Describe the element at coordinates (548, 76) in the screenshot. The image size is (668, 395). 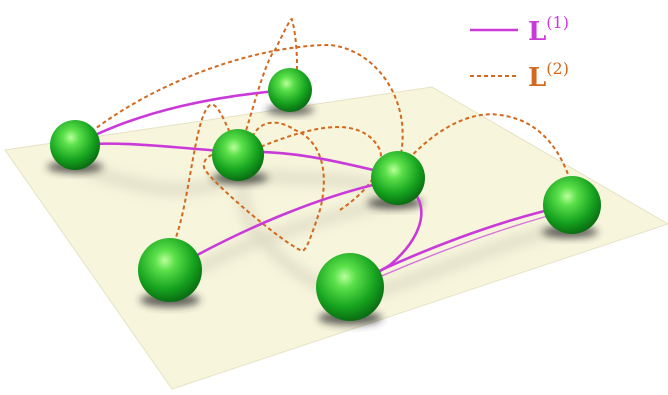
I see `legend-l2-label: L(2)` at that location.